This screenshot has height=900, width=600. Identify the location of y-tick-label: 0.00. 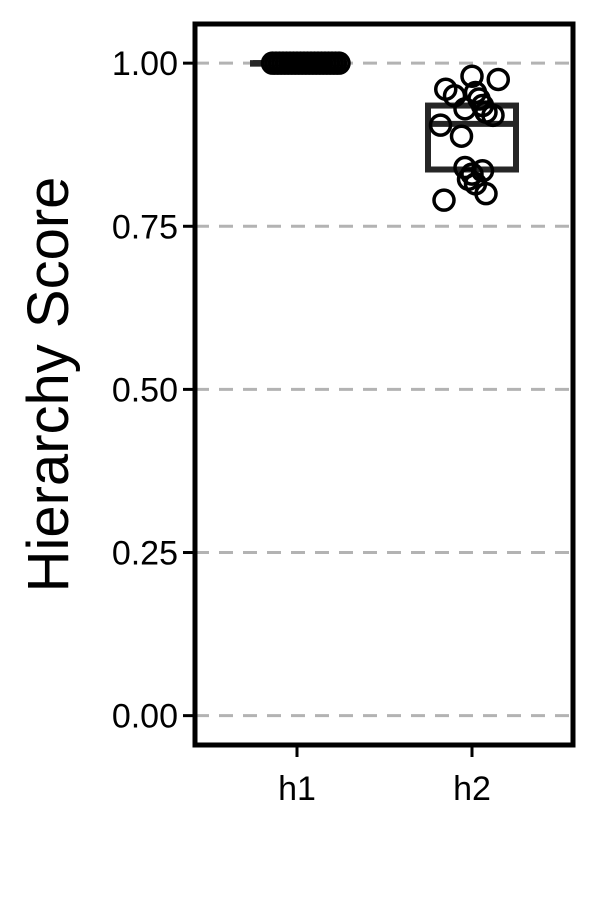
(145, 717).